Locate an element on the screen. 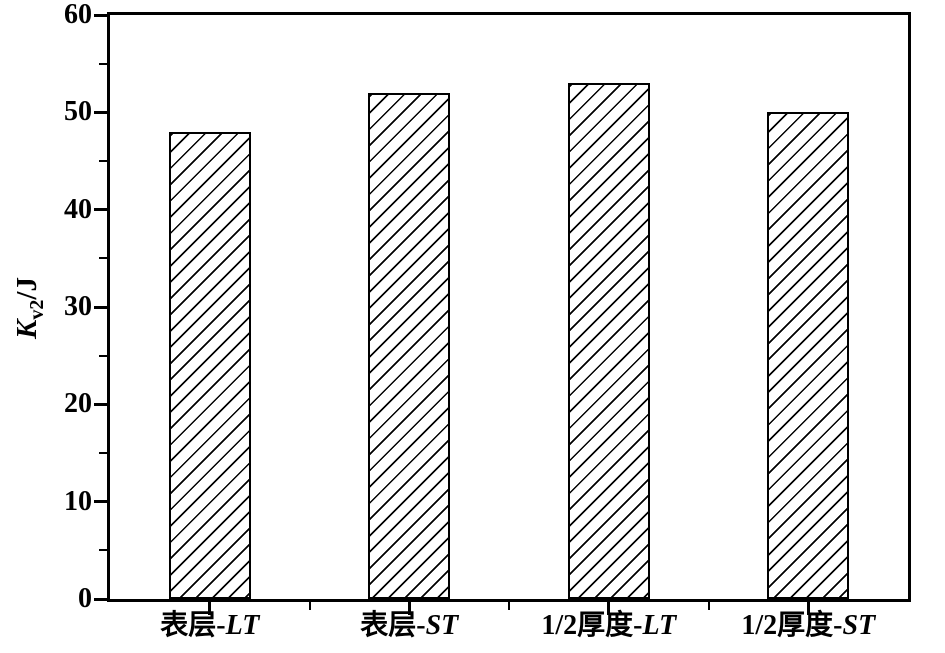  y-tick-label: 40 is located at coordinates (78, 209).